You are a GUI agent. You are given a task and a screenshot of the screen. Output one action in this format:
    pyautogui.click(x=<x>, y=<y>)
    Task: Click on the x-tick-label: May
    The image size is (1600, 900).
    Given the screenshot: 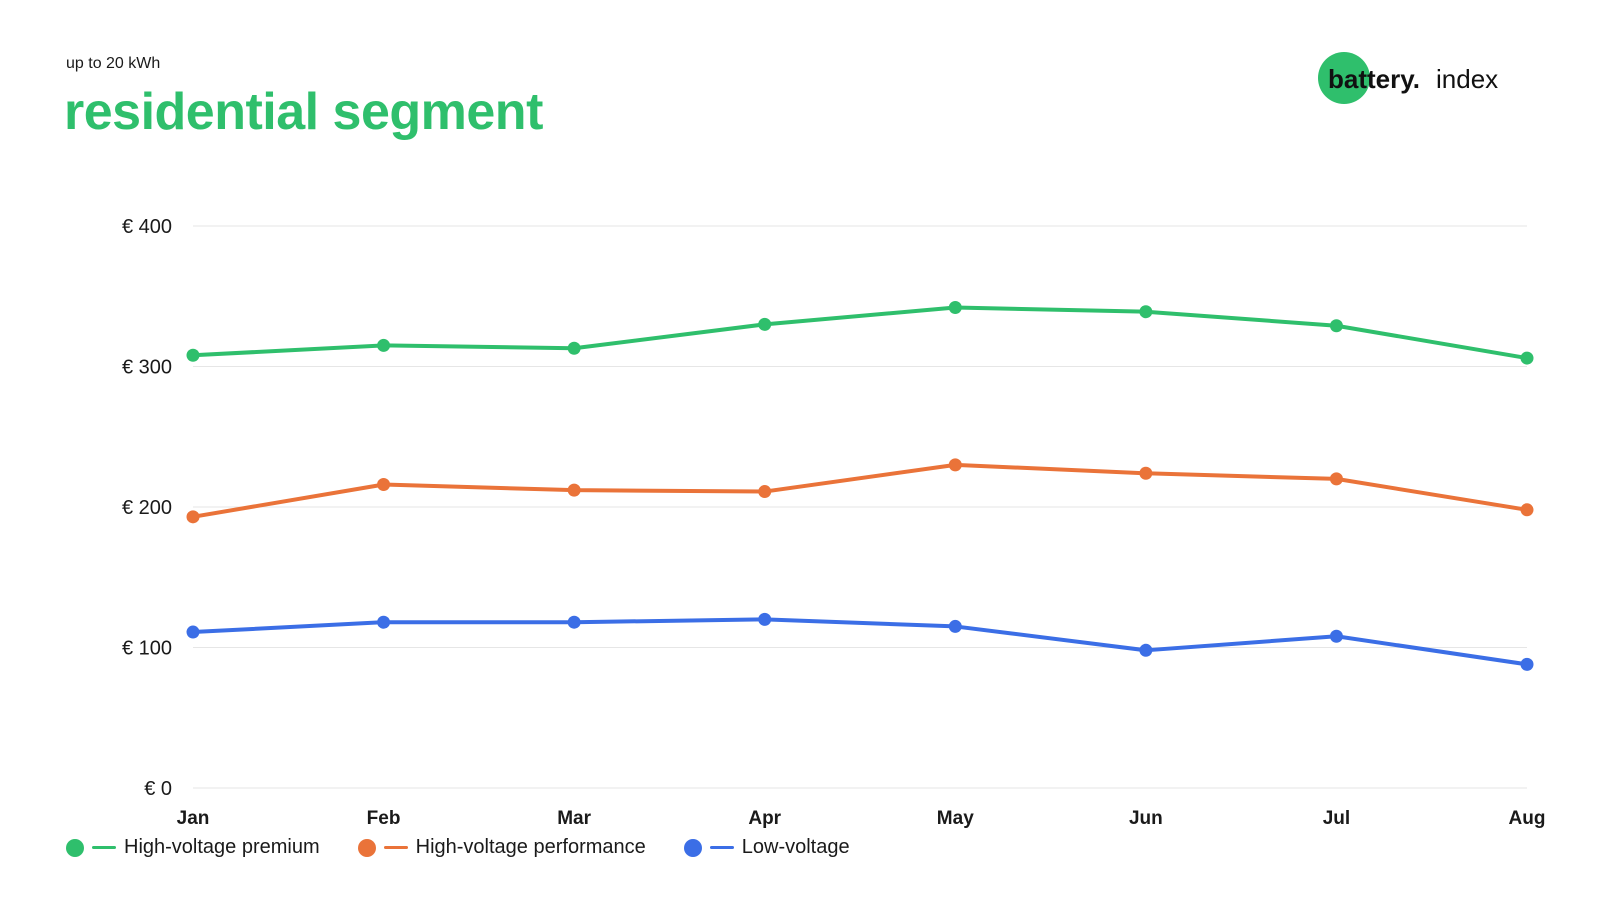 What is the action you would take?
    pyautogui.click(x=955, y=818)
    